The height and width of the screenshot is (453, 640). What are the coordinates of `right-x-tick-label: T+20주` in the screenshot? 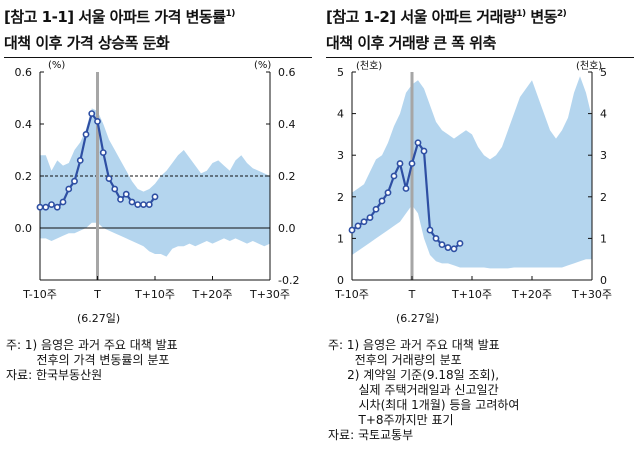 It's located at (531, 294).